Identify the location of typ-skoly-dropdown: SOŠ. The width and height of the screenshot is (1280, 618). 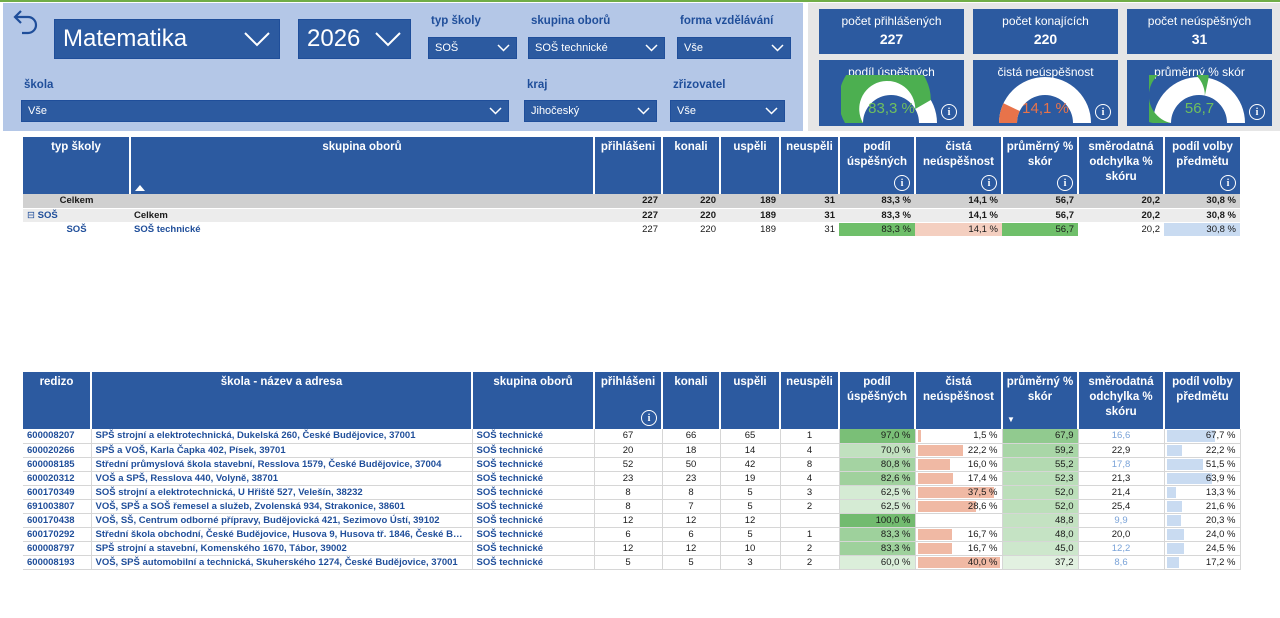
(472, 48).